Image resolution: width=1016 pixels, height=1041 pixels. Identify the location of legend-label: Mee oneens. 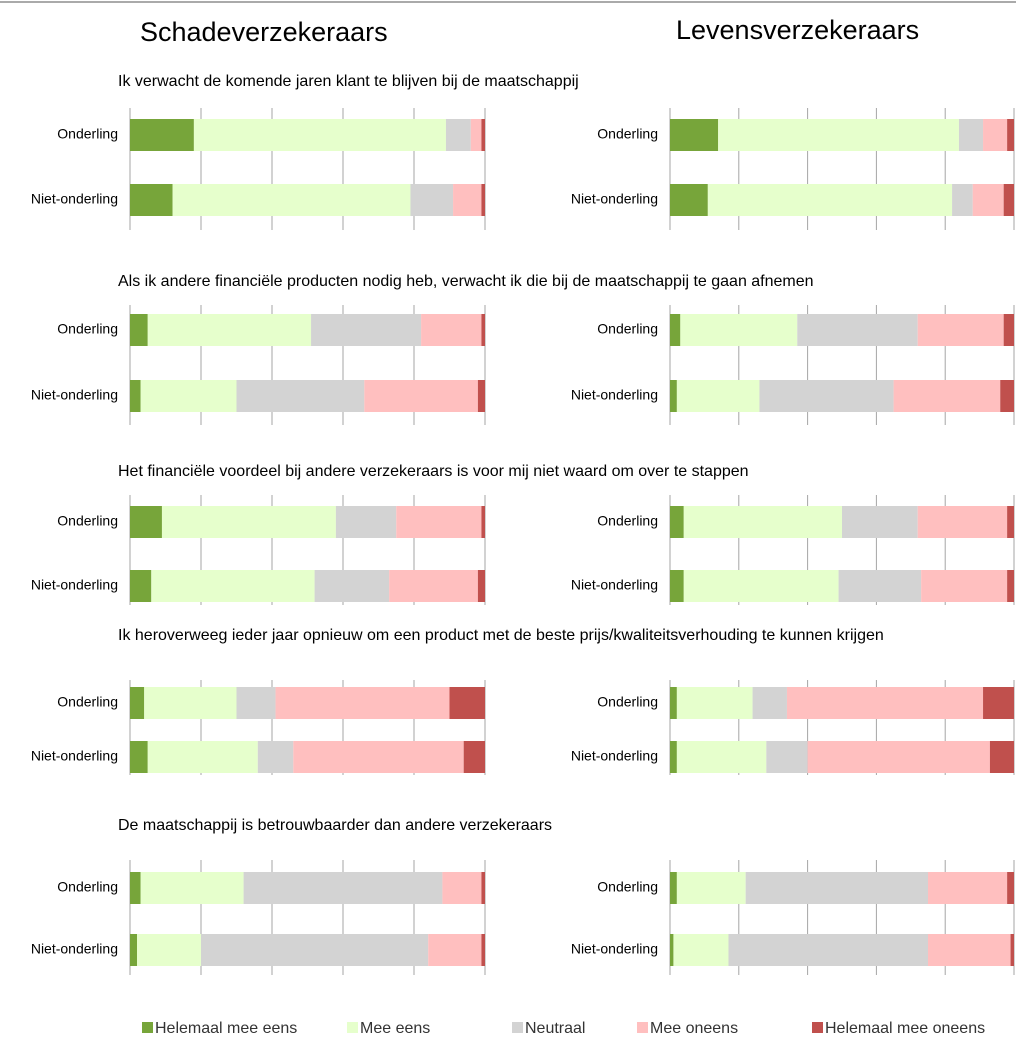
(694, 1028).